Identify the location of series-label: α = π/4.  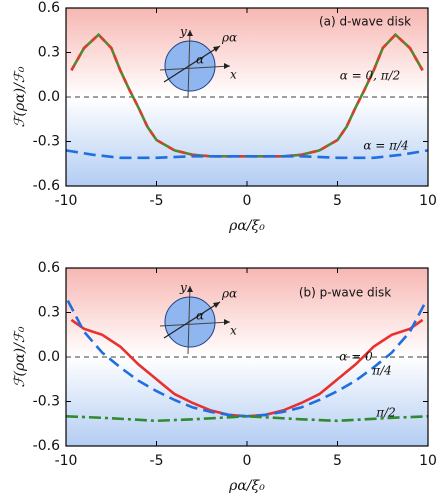
(385, 146).